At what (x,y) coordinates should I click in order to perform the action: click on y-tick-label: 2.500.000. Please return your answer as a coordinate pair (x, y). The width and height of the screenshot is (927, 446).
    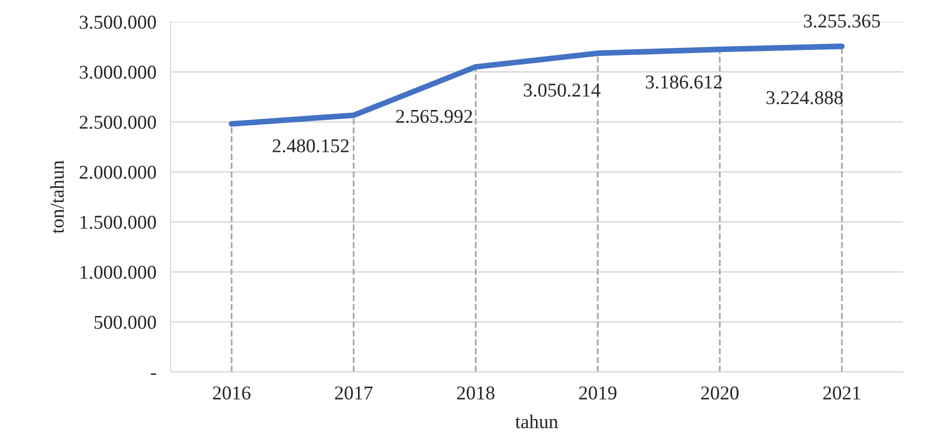
    Looking at the image, I should click on (118, 122).